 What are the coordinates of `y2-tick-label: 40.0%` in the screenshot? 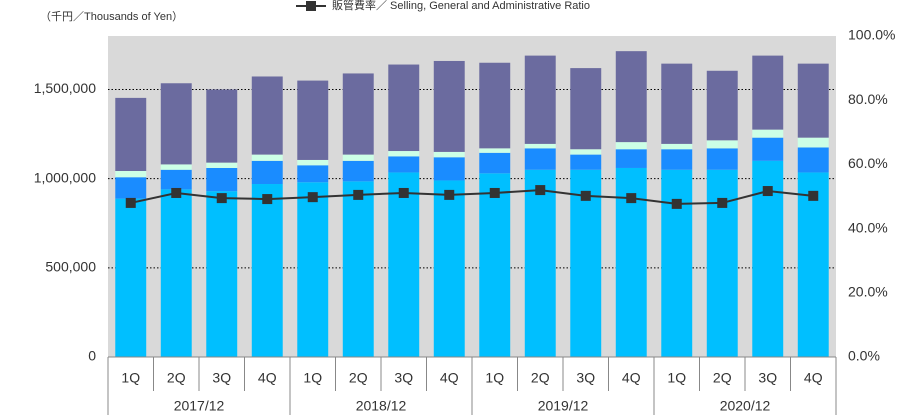 It's located at (868, 227).